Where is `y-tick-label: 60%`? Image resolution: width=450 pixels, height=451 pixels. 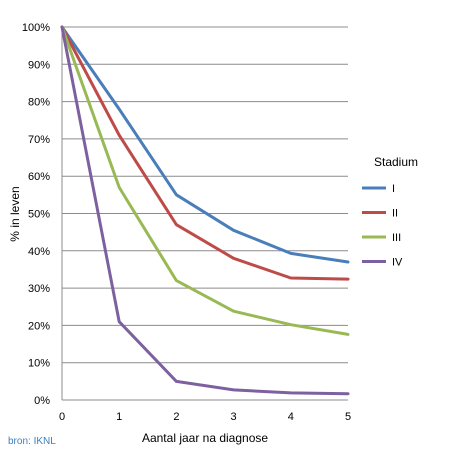
y-tick-label: 60% is located at coordinates (39, 177).